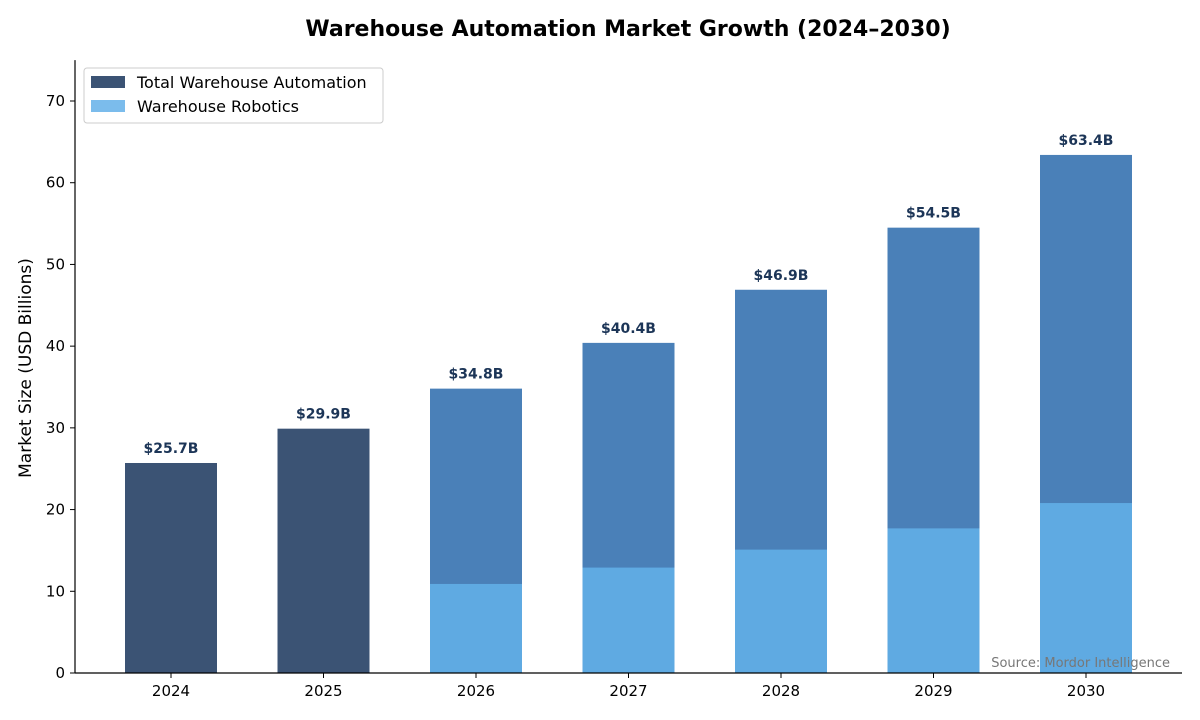  What do you see at coordinates (55, 183) in the screenshot?
I see `y-tick-label-60: 60` at bounding box center [55, 183].